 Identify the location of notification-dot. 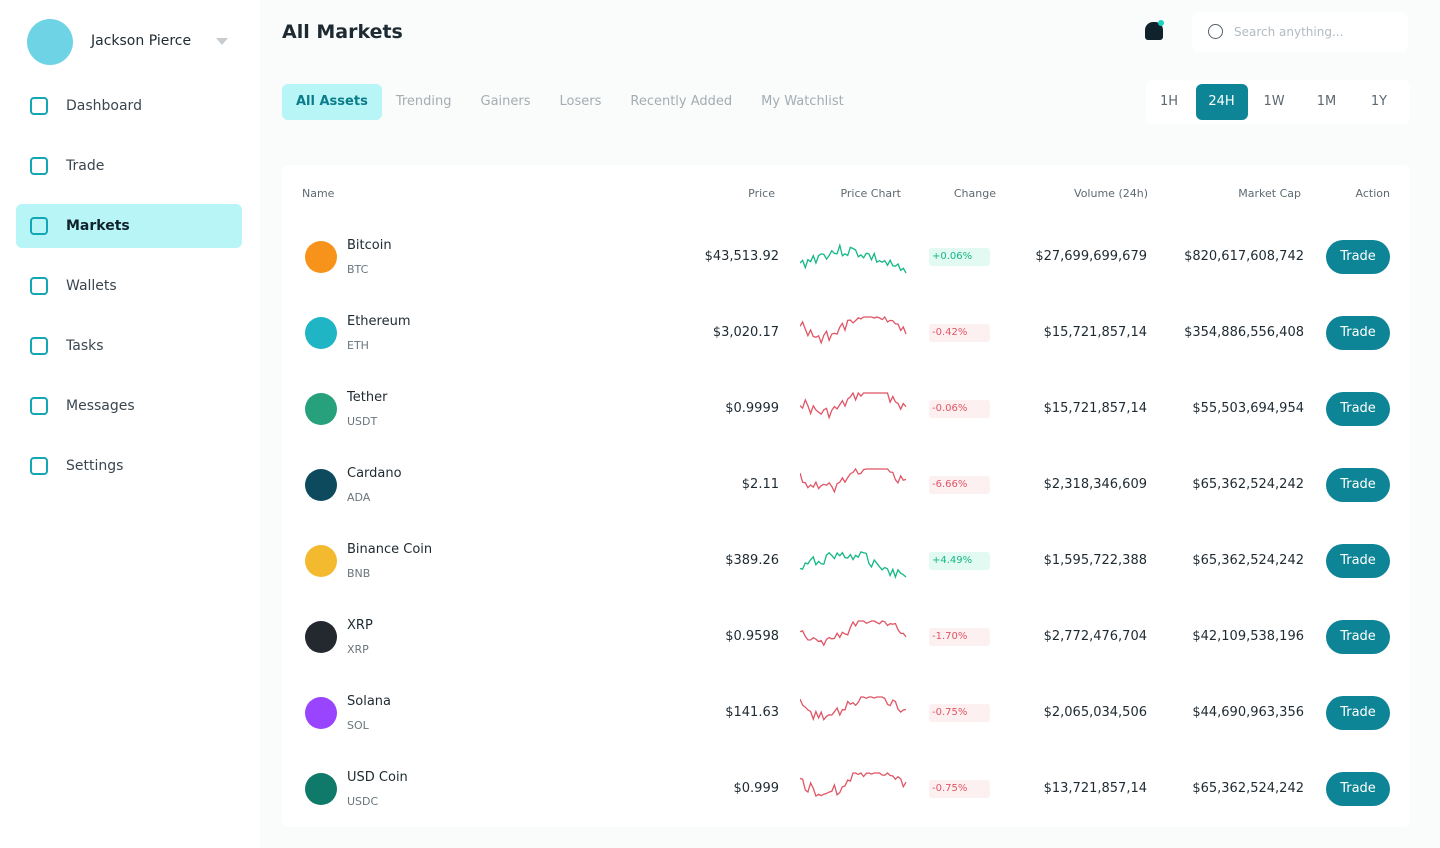
(1161, 23).